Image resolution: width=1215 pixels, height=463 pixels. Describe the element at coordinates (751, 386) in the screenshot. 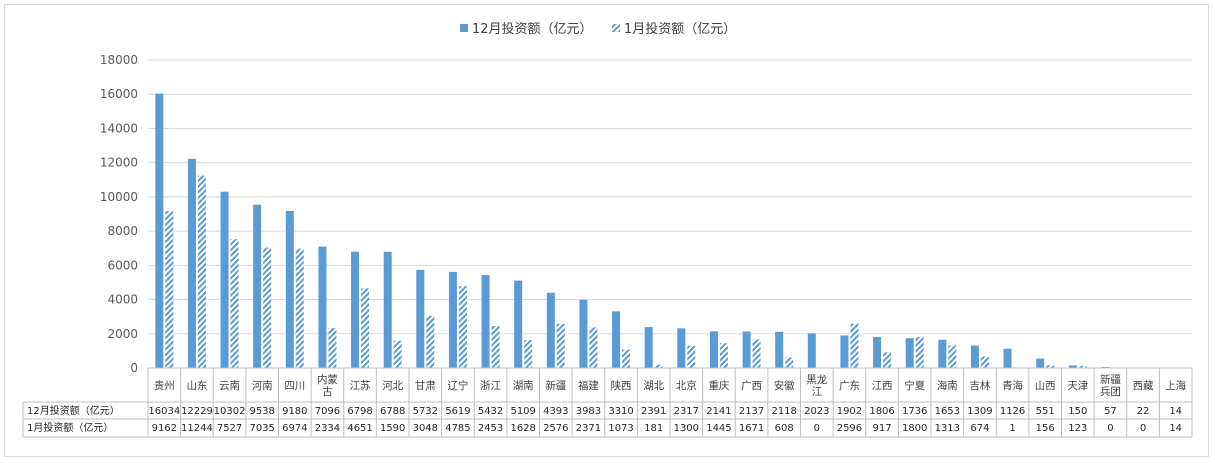

I see `category-label: 广西` at that location.